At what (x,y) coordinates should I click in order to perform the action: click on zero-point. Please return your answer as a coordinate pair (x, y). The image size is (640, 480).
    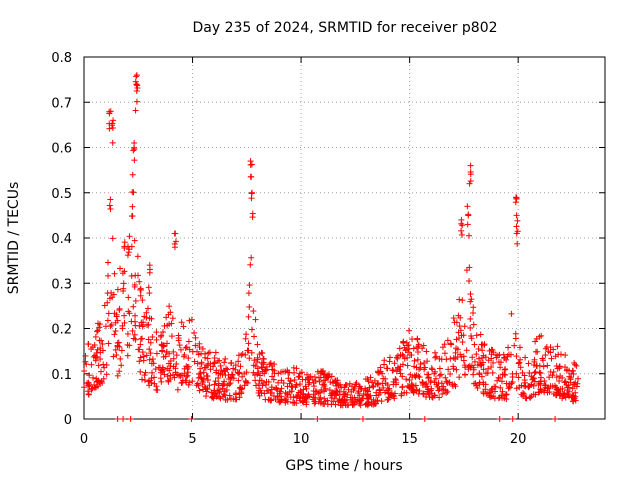
    Looking at the image, I should click on (499, 419).